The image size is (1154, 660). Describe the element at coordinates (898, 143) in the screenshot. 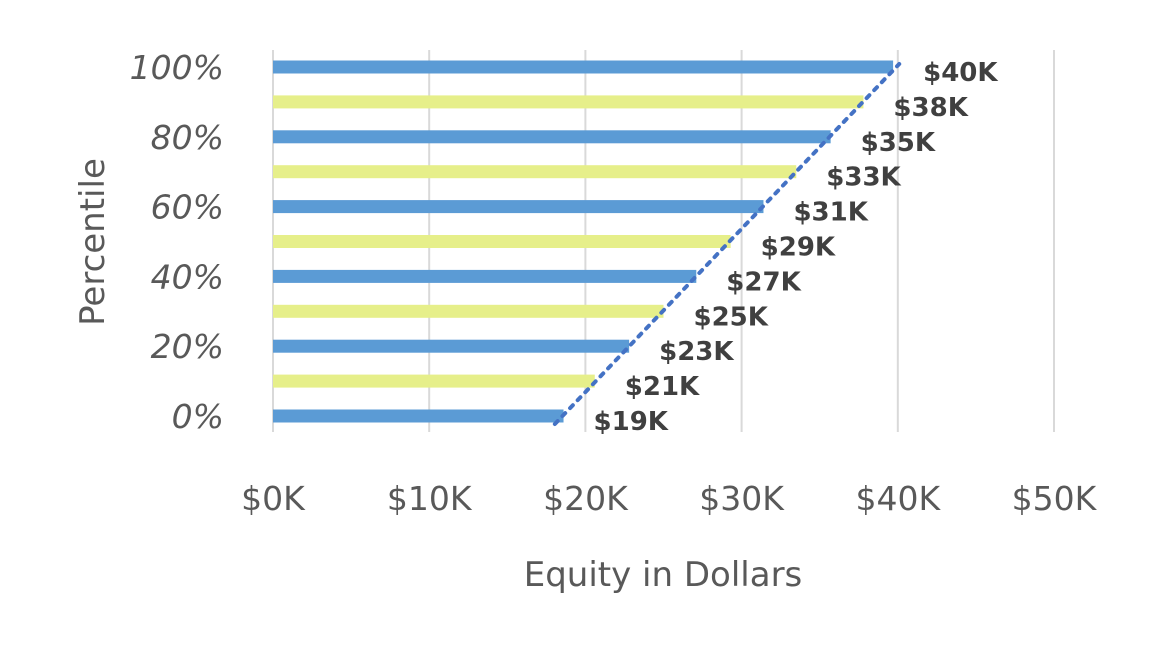

I see `data-label: $35K` at that location.